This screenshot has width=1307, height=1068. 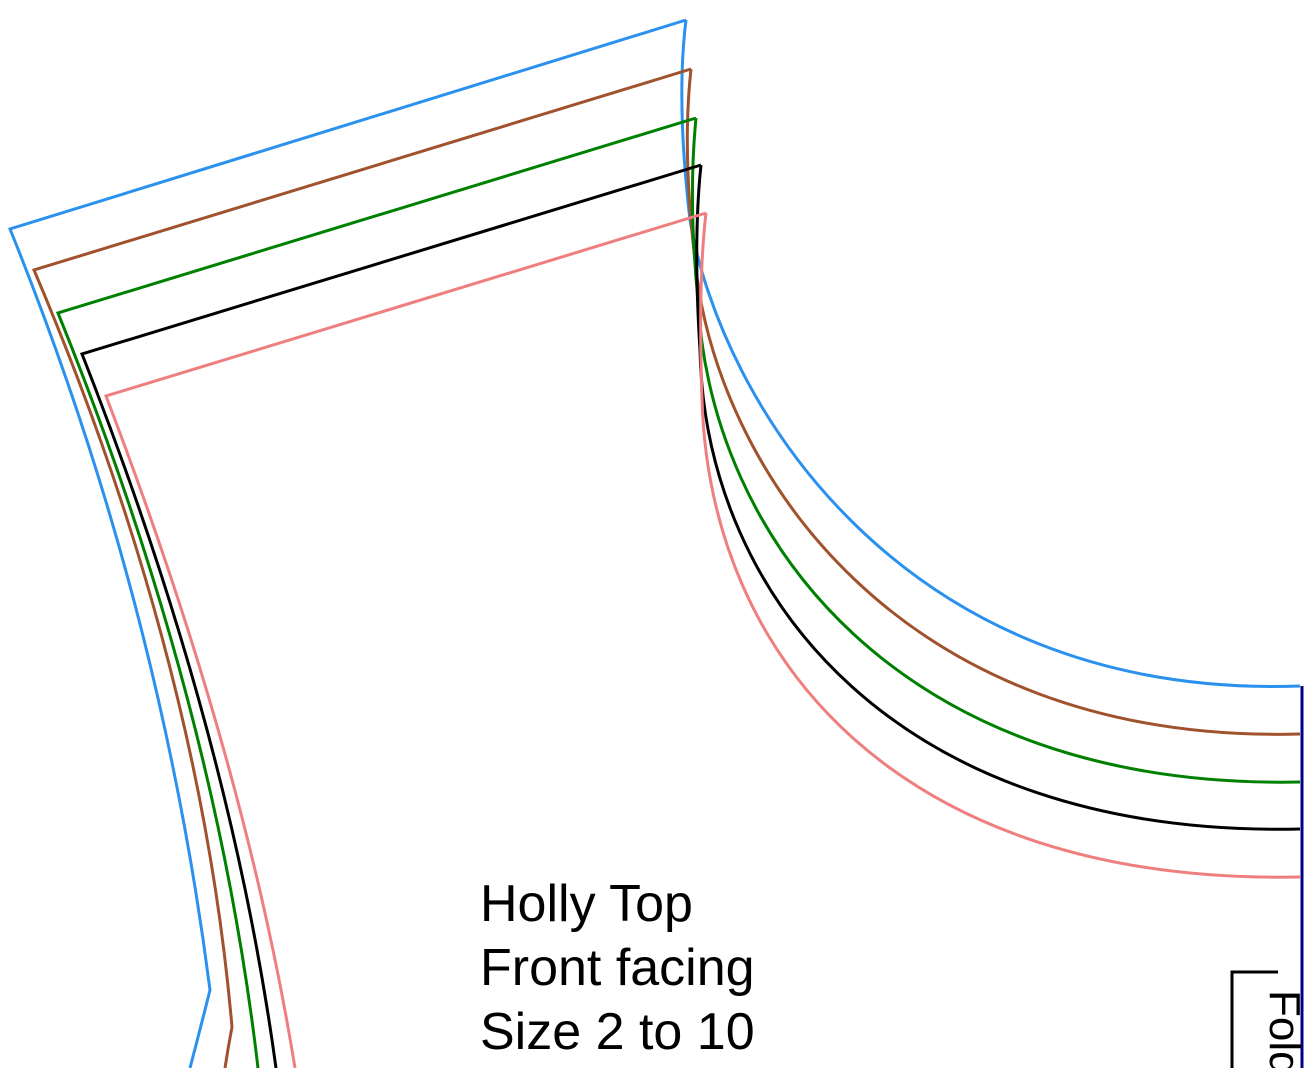 I want to click on pattern-size-range: Size 2 to 10, so click(x=617, y=1032).